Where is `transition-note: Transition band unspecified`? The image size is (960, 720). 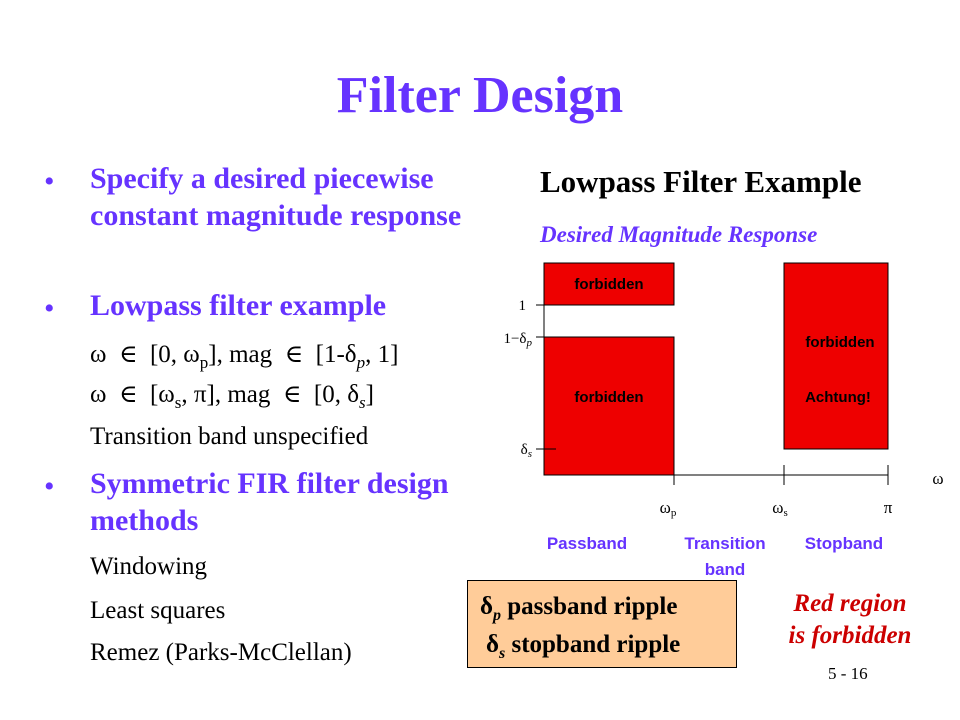
transition-note: Transition band unspecified is located at coordinates (229, 436).